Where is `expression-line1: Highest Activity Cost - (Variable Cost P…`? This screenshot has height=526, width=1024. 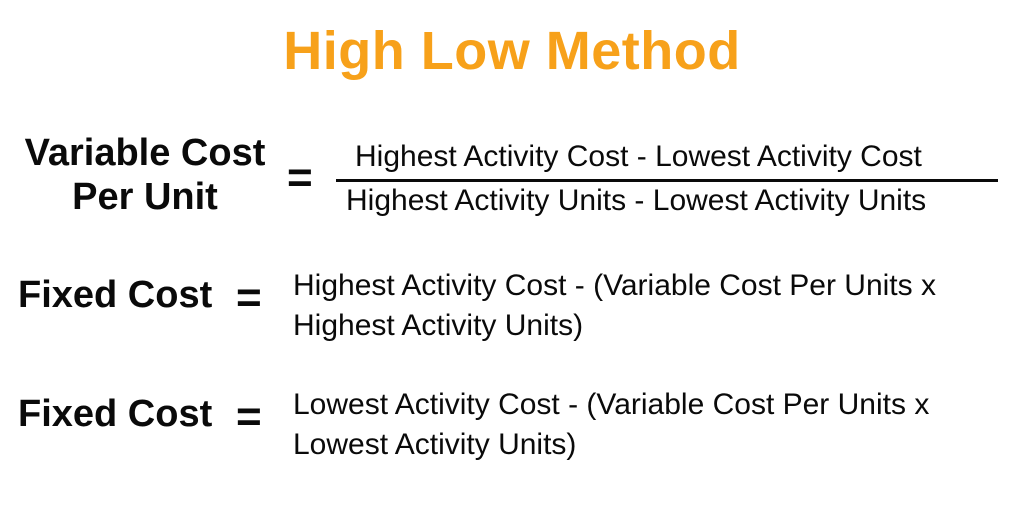
expression-line1: Highest Activity Cost - (Variable Cost P… is located at coordinates (614, 285).